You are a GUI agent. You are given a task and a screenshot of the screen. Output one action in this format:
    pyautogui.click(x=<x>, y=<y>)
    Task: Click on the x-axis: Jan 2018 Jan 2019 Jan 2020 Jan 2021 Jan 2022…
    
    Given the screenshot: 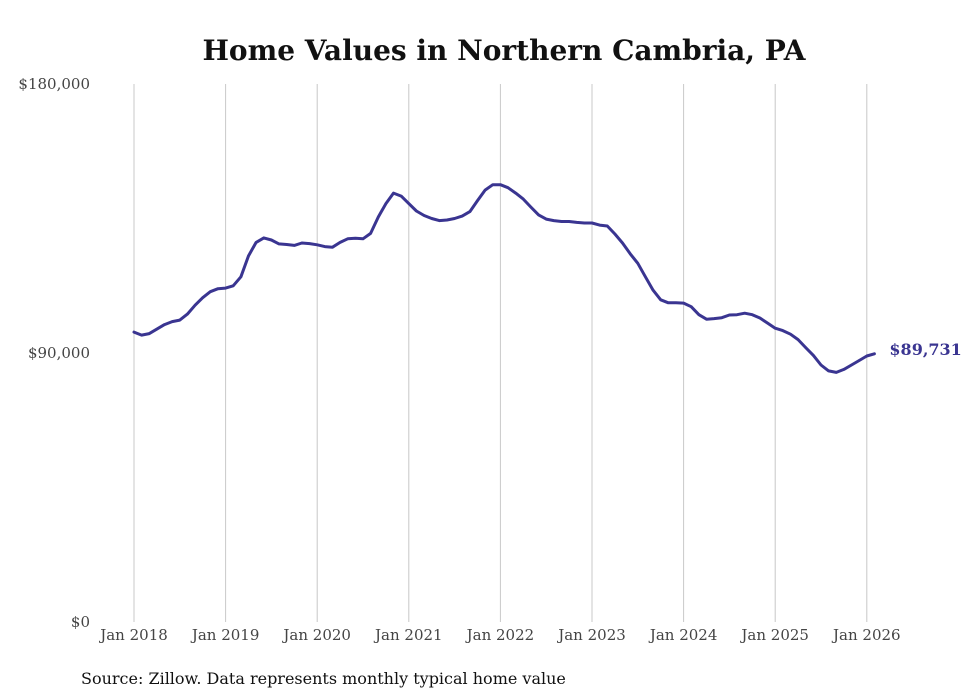 What is the action you would take?
    pyautogui.click(x=499, y=635)
    